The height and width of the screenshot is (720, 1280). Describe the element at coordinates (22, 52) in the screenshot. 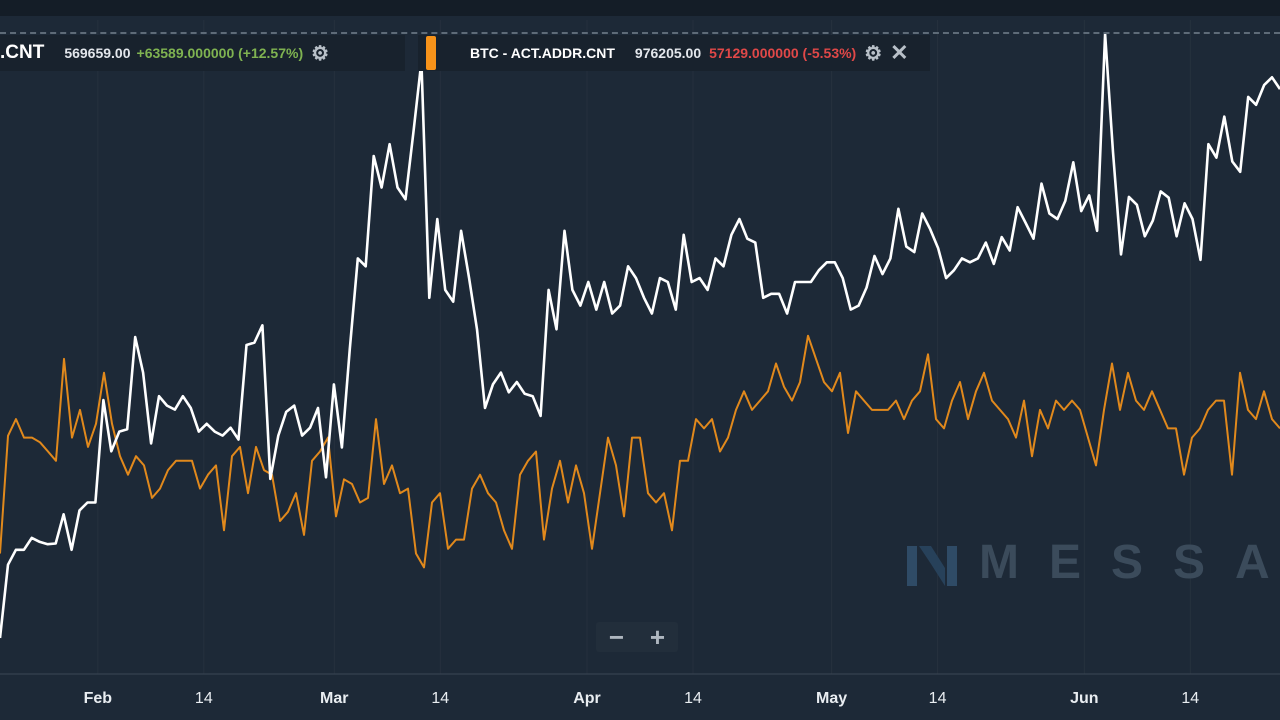

I see `legend-series-name: .CNT` at that location.